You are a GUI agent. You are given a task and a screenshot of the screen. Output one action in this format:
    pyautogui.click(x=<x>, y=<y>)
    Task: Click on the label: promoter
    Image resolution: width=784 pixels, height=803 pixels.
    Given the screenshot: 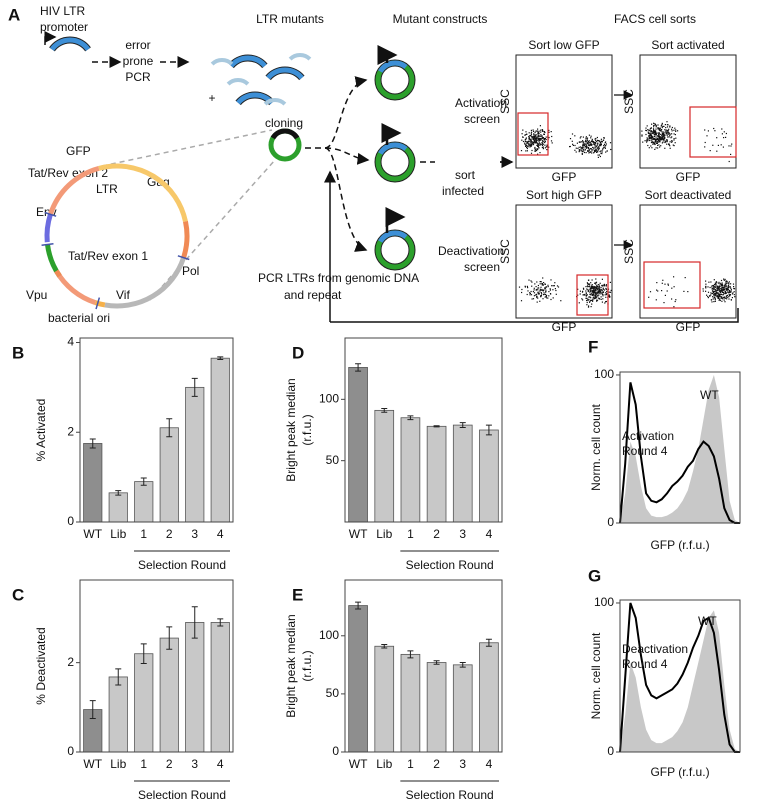 What is the action you would take?
    pyautogui.click(x=64, y=27)
    